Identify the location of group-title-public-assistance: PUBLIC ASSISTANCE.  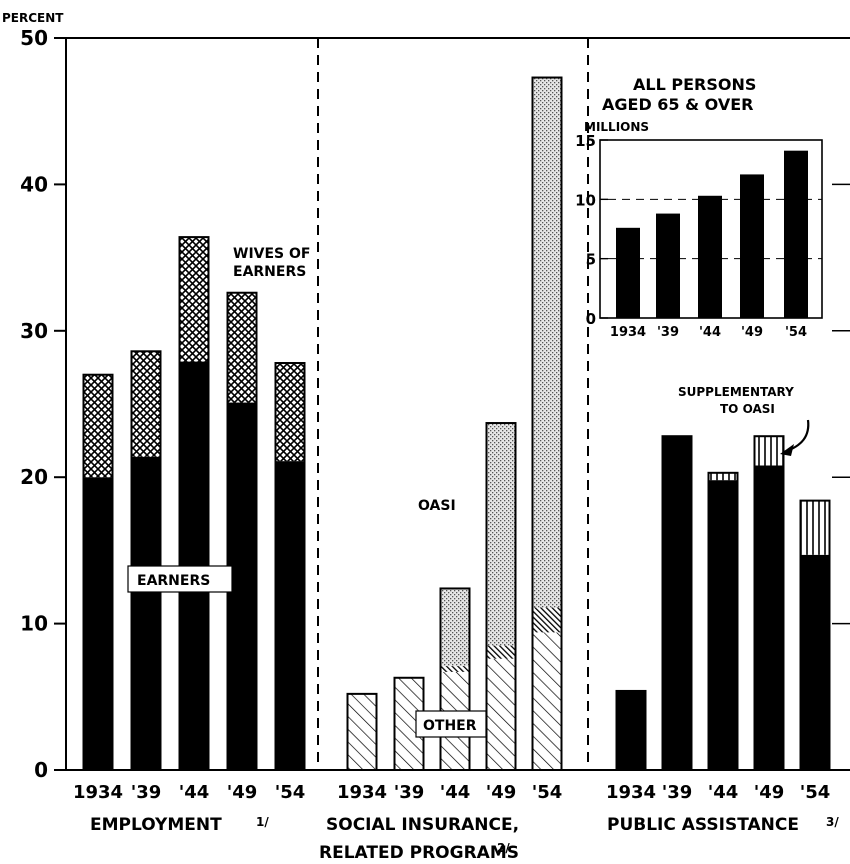
(703, 825).